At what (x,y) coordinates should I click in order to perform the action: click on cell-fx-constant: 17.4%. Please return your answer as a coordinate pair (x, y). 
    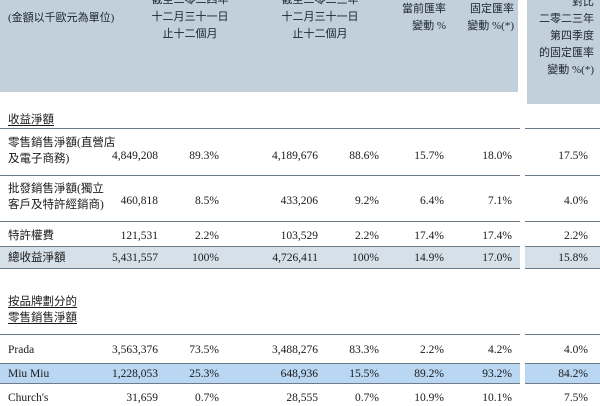
    Looking at the image, I should click on (497, 236).